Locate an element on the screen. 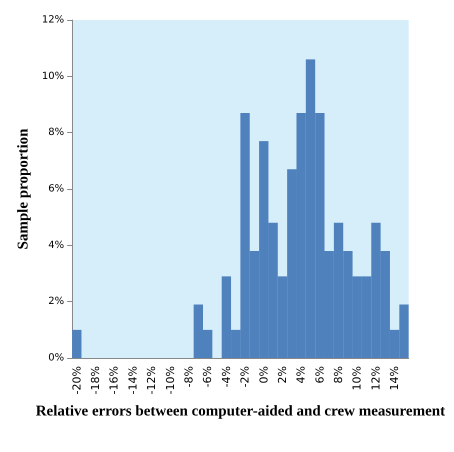  x-tick-label: 8% is located at coordinates (339, 375).